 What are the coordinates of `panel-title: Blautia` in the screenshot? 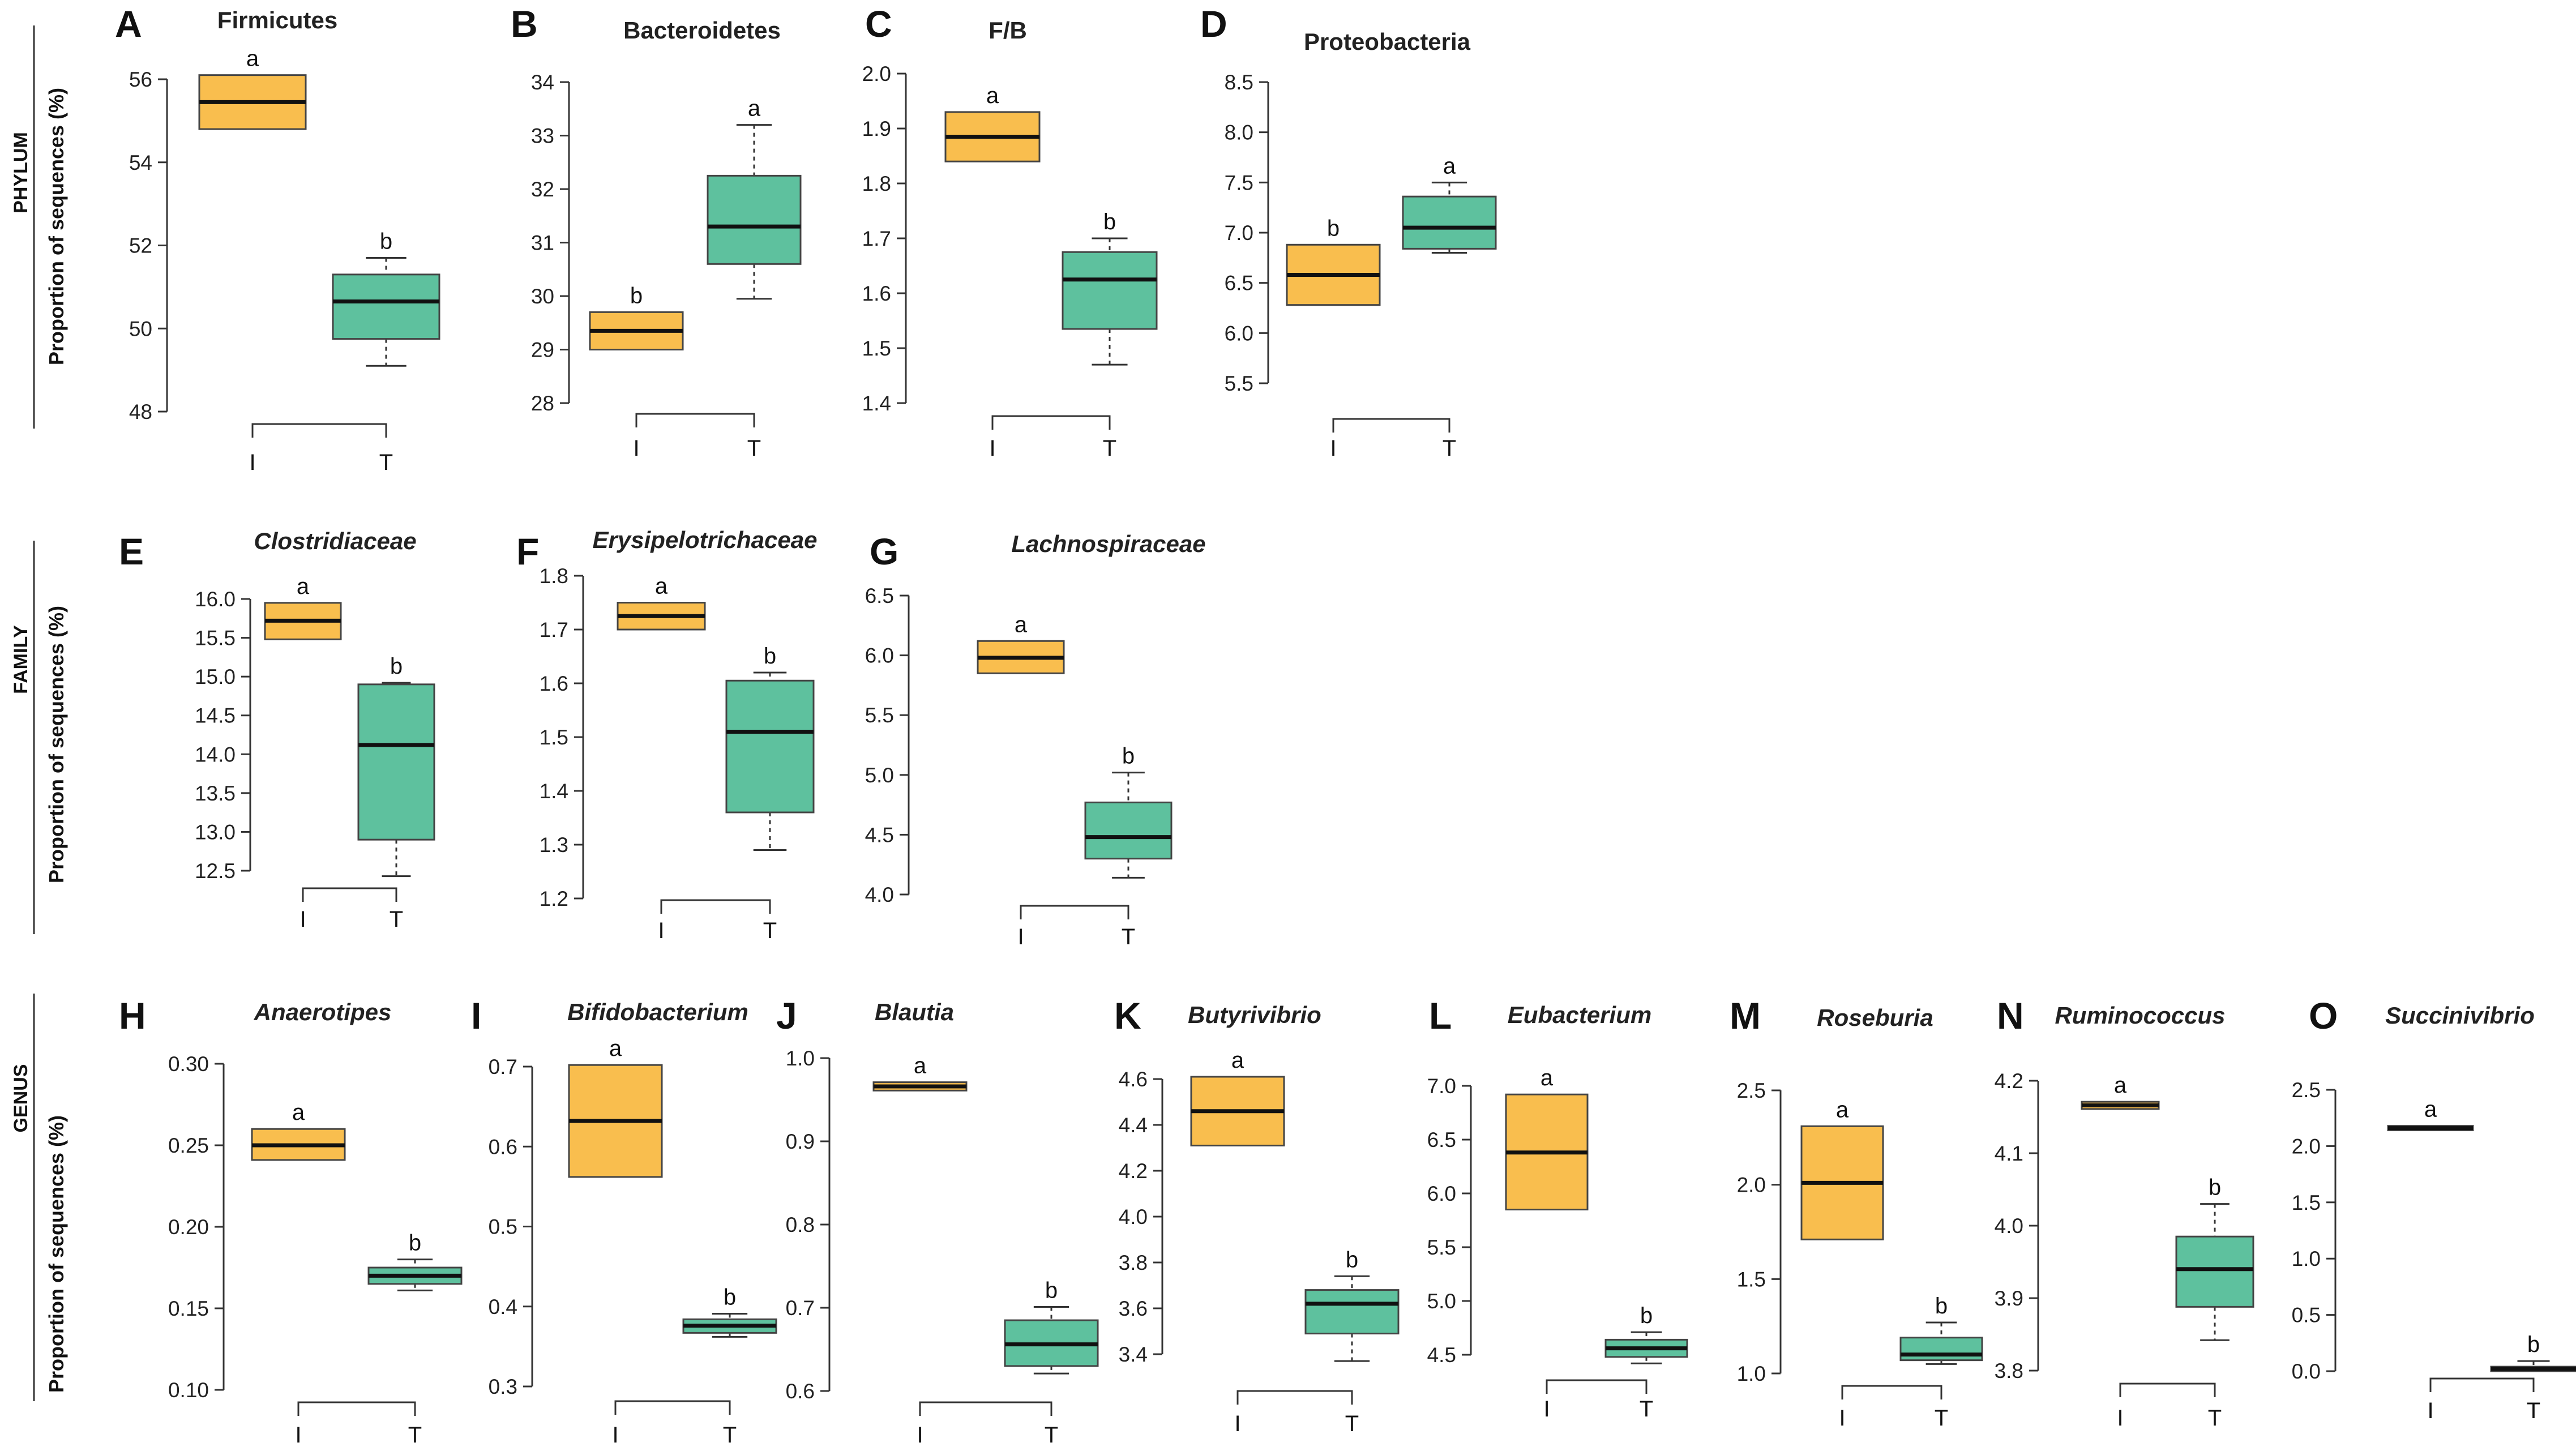 It's located at (914, 1012).